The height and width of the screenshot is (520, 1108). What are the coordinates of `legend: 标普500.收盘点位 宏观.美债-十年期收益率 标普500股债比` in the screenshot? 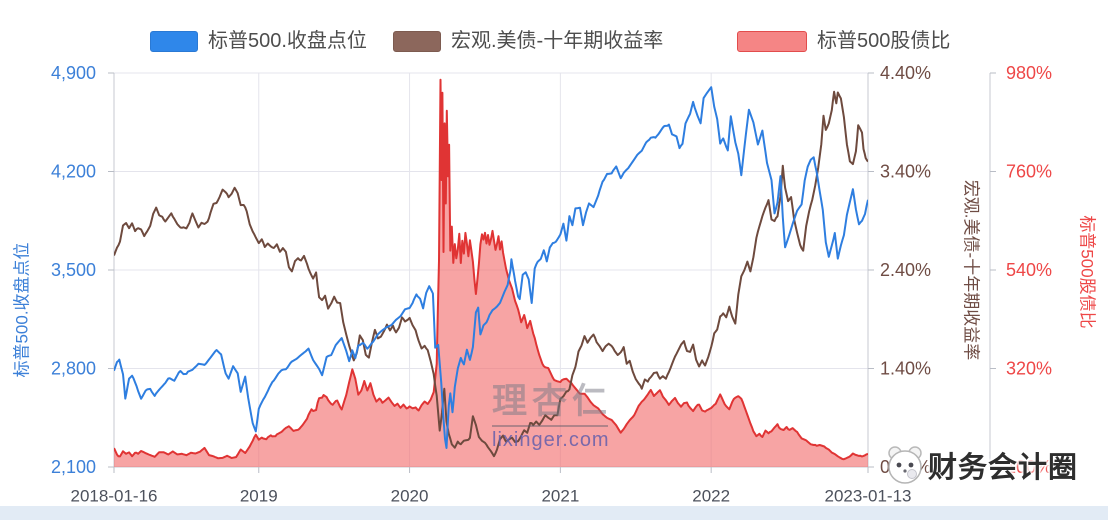 It's located at (554, 30).